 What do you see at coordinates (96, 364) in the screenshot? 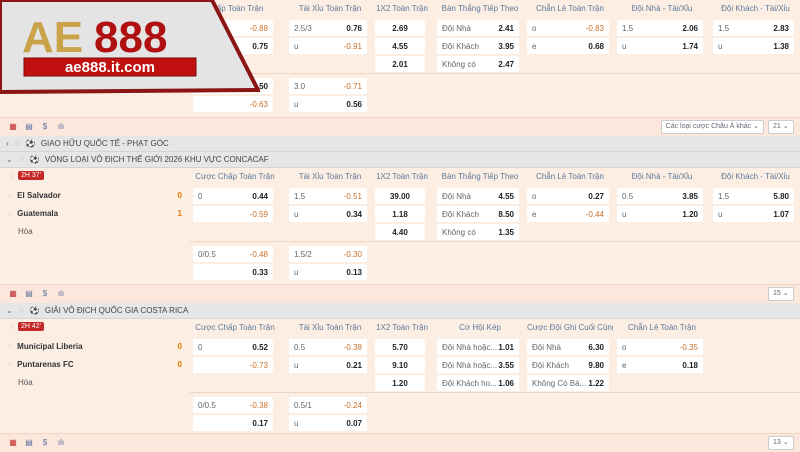
I see `team-row: ☆ Puntarenas FC 0` at bounding box center [96, 364].